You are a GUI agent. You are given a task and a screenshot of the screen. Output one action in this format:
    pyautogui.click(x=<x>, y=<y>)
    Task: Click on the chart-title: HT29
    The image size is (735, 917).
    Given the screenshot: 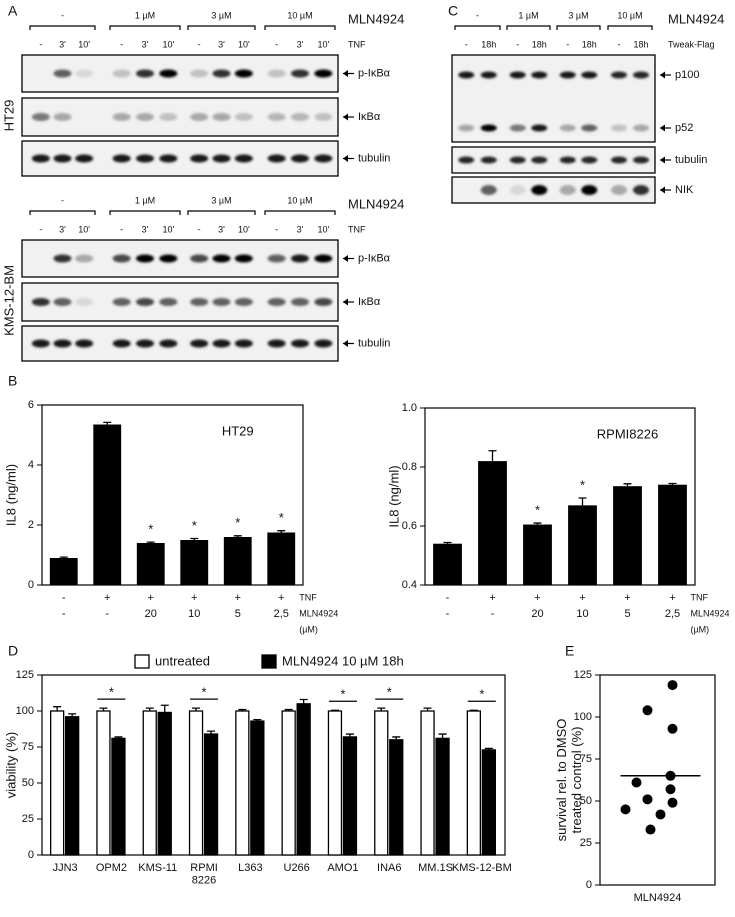 What is the action you would take?
    pyautogui.click(x=238, y=430)
    